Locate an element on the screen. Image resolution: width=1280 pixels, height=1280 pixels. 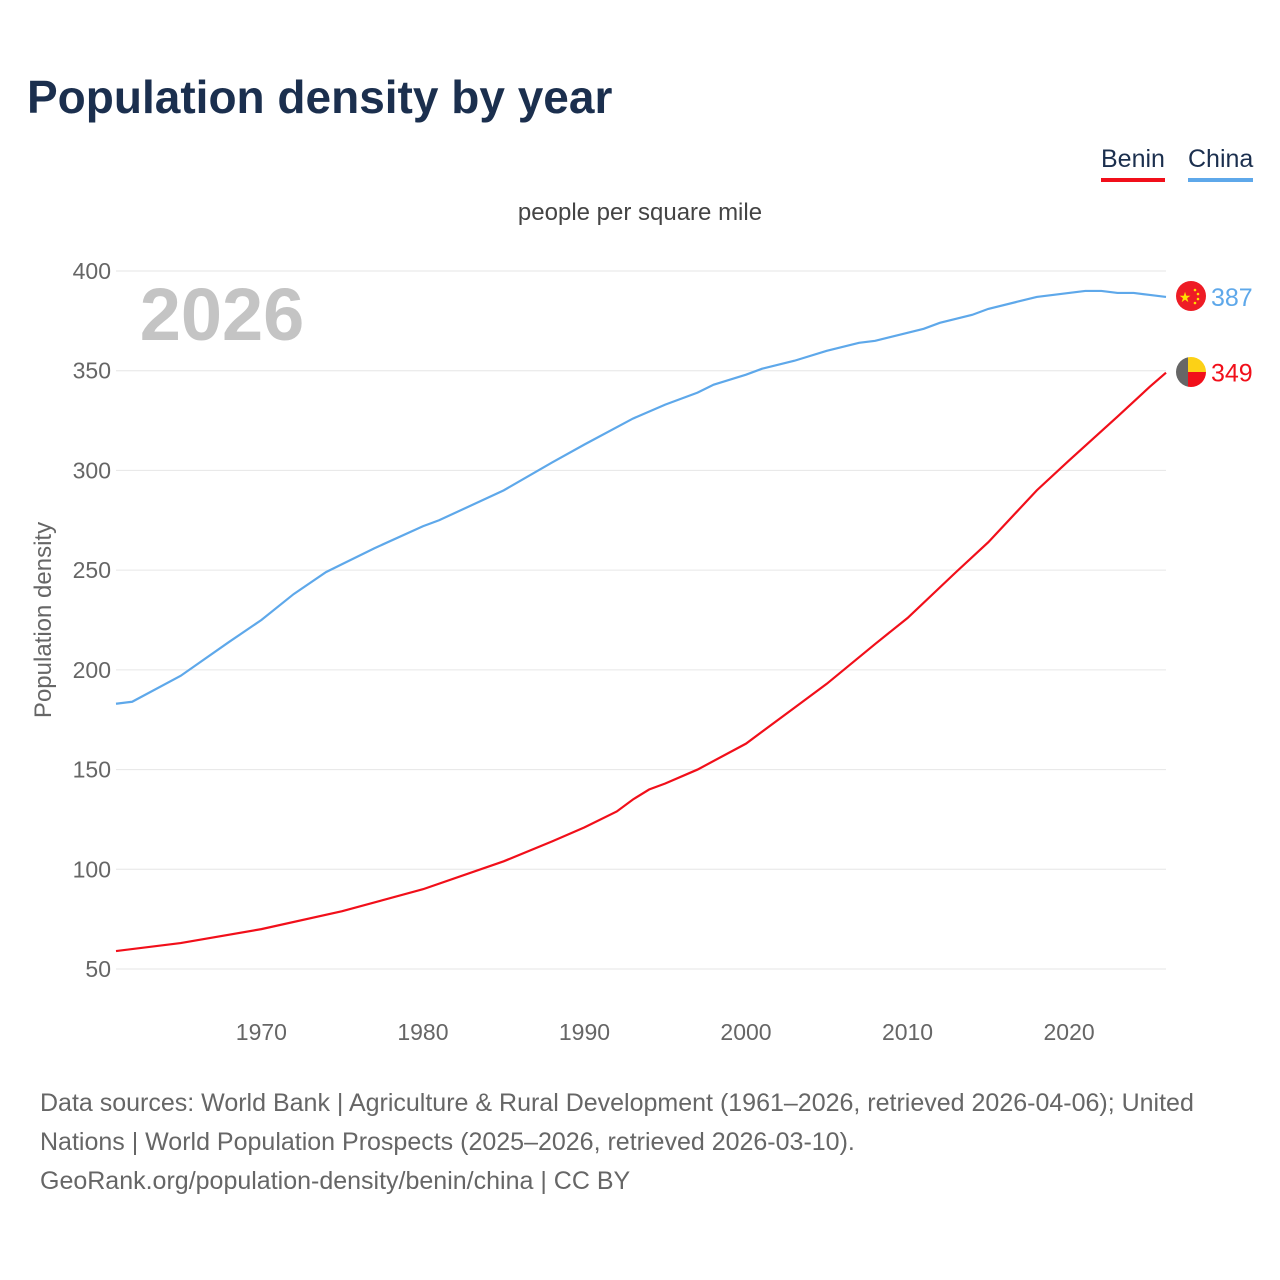
x-tick-label: 1990 is located at coordinates (584, 1032).